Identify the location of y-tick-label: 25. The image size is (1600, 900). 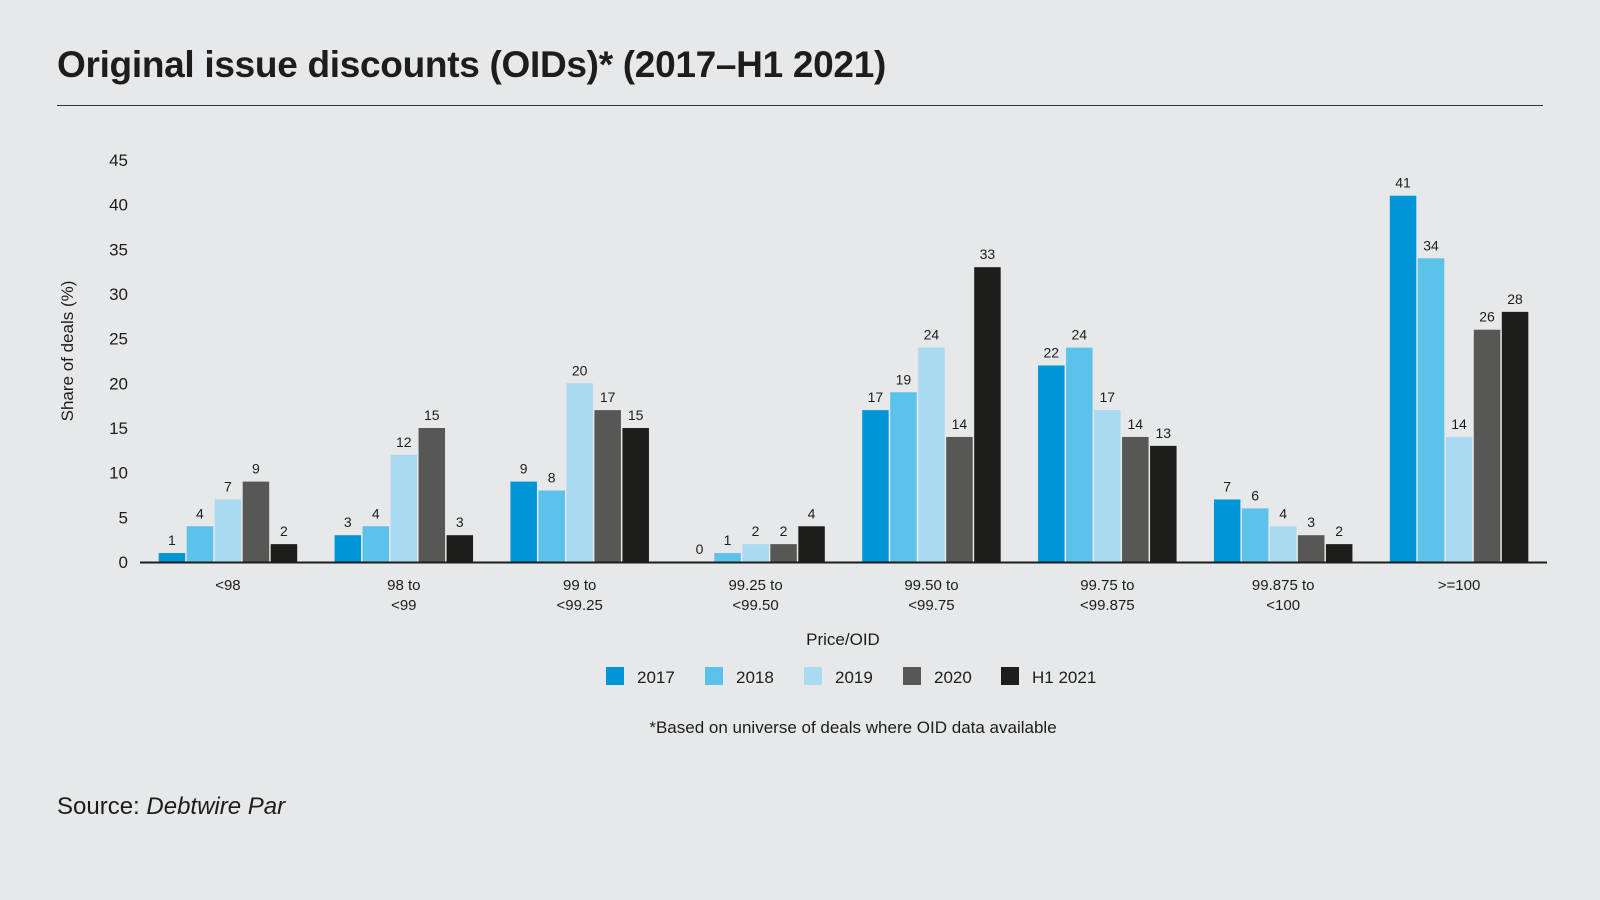
(118, 339).